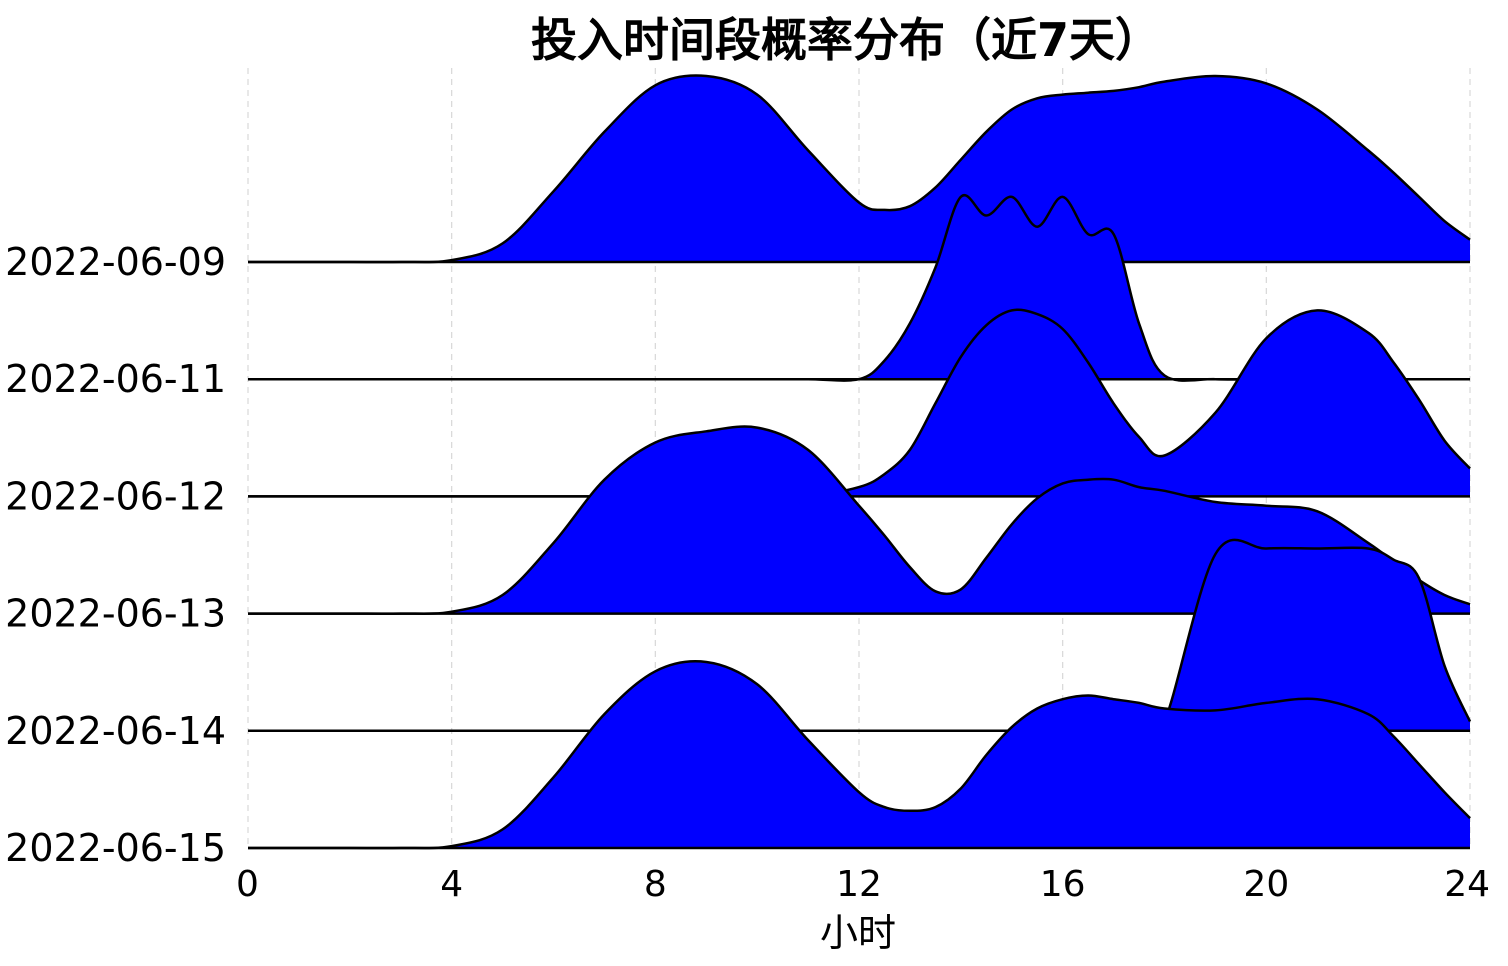 Image resolution: width=1508 pixels, height=966 pixels. Describe the element at coordinates (655, 884) in the screenshot. I see `x-tick-label: 8` at that location.